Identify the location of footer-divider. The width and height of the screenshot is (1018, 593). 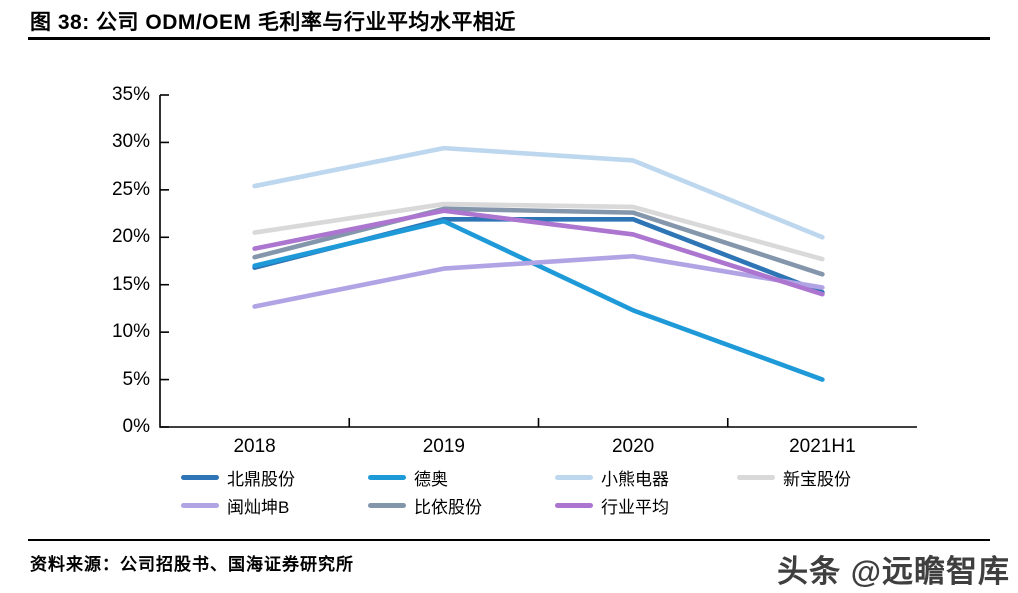
(509, 540).